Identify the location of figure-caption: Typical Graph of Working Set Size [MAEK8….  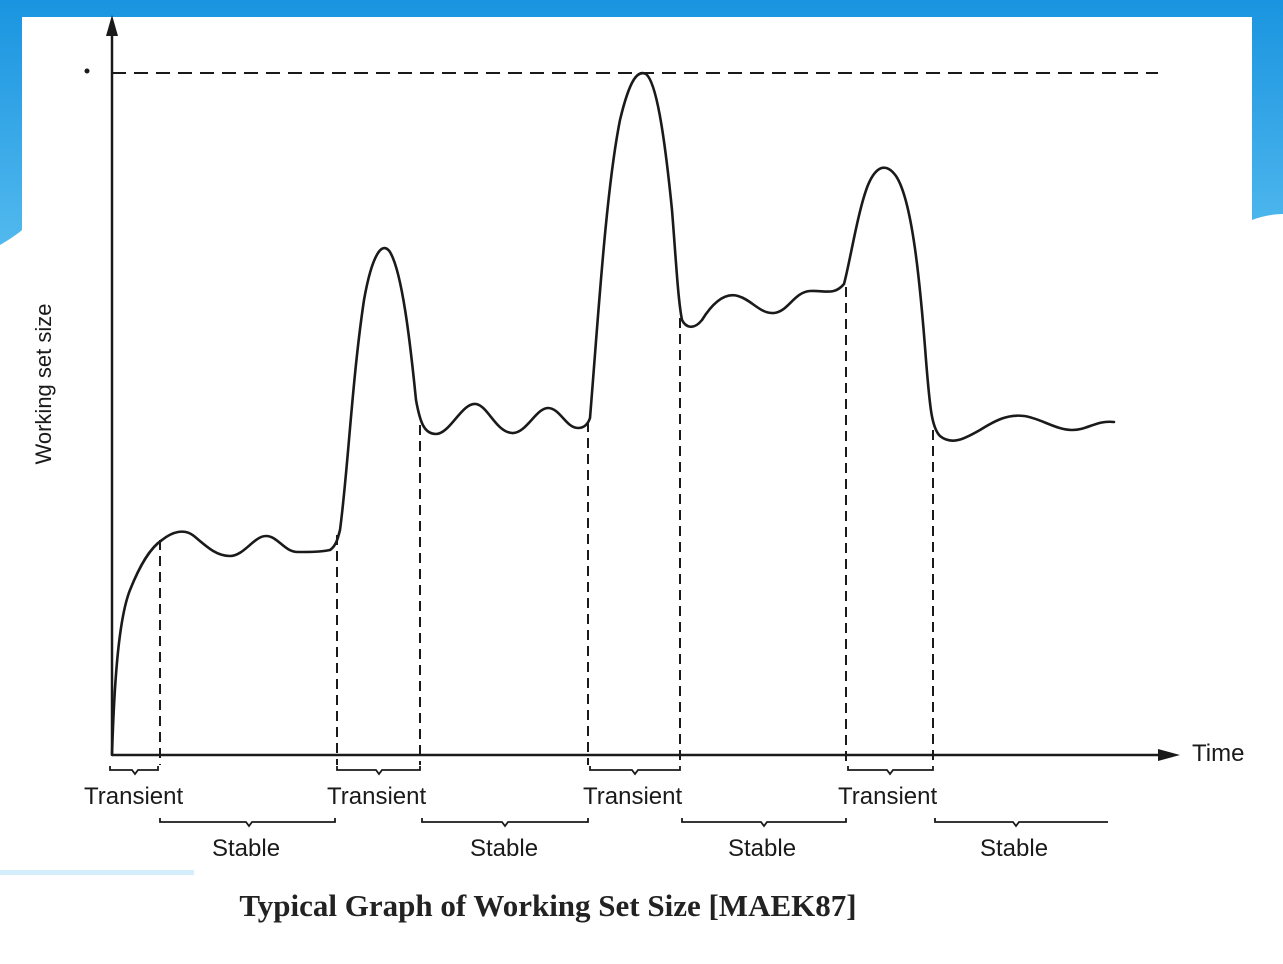
(548, 905).